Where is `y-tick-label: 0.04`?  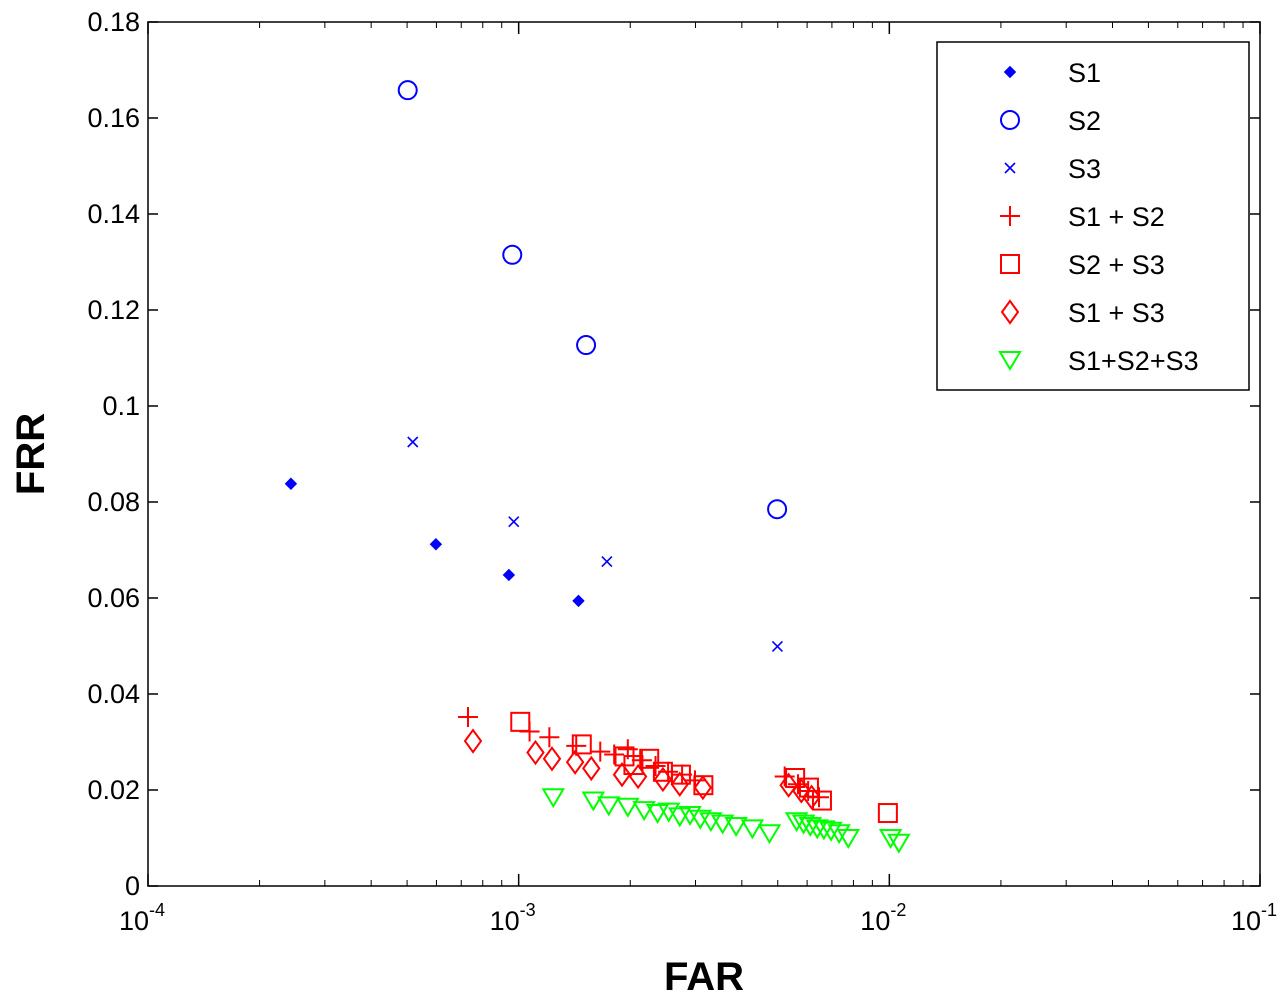 y-tick-label: 0.04 is located at coordinates (113, 694).